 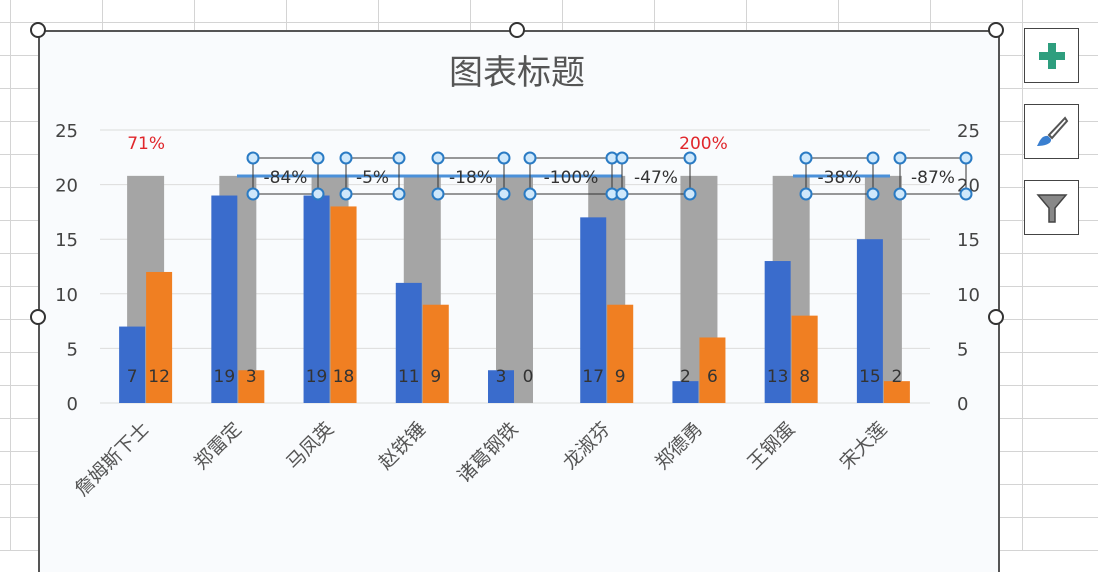 I want to click on y-tick-label: 5, so click(x=72, y=349).